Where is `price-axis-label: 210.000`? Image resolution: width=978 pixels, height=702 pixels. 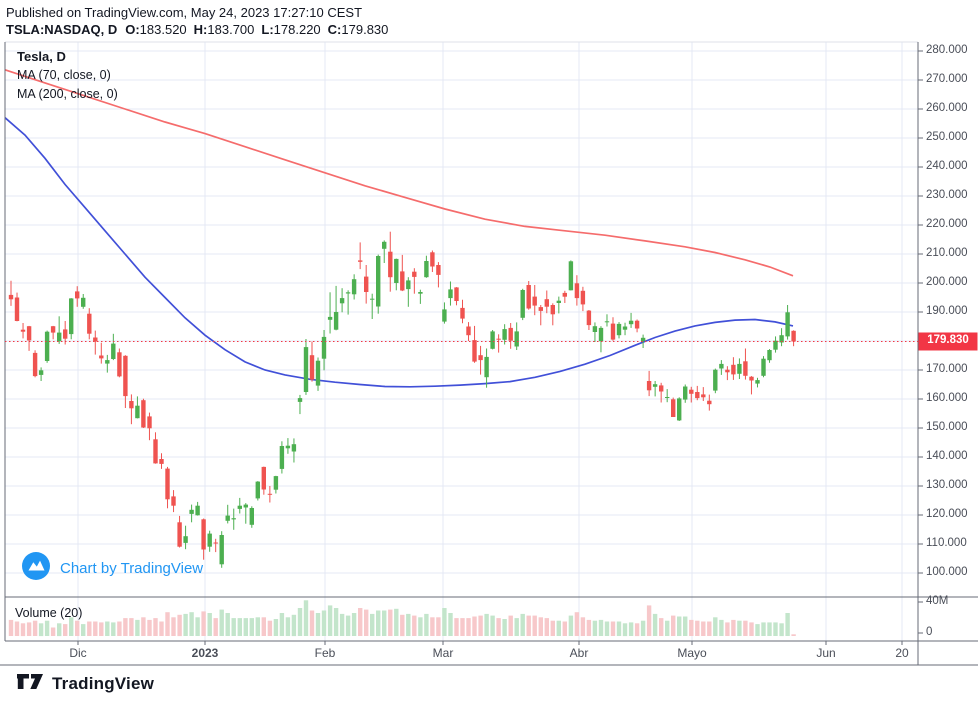
price-axis-label: 210.000 is located at coordinates (947, 253).